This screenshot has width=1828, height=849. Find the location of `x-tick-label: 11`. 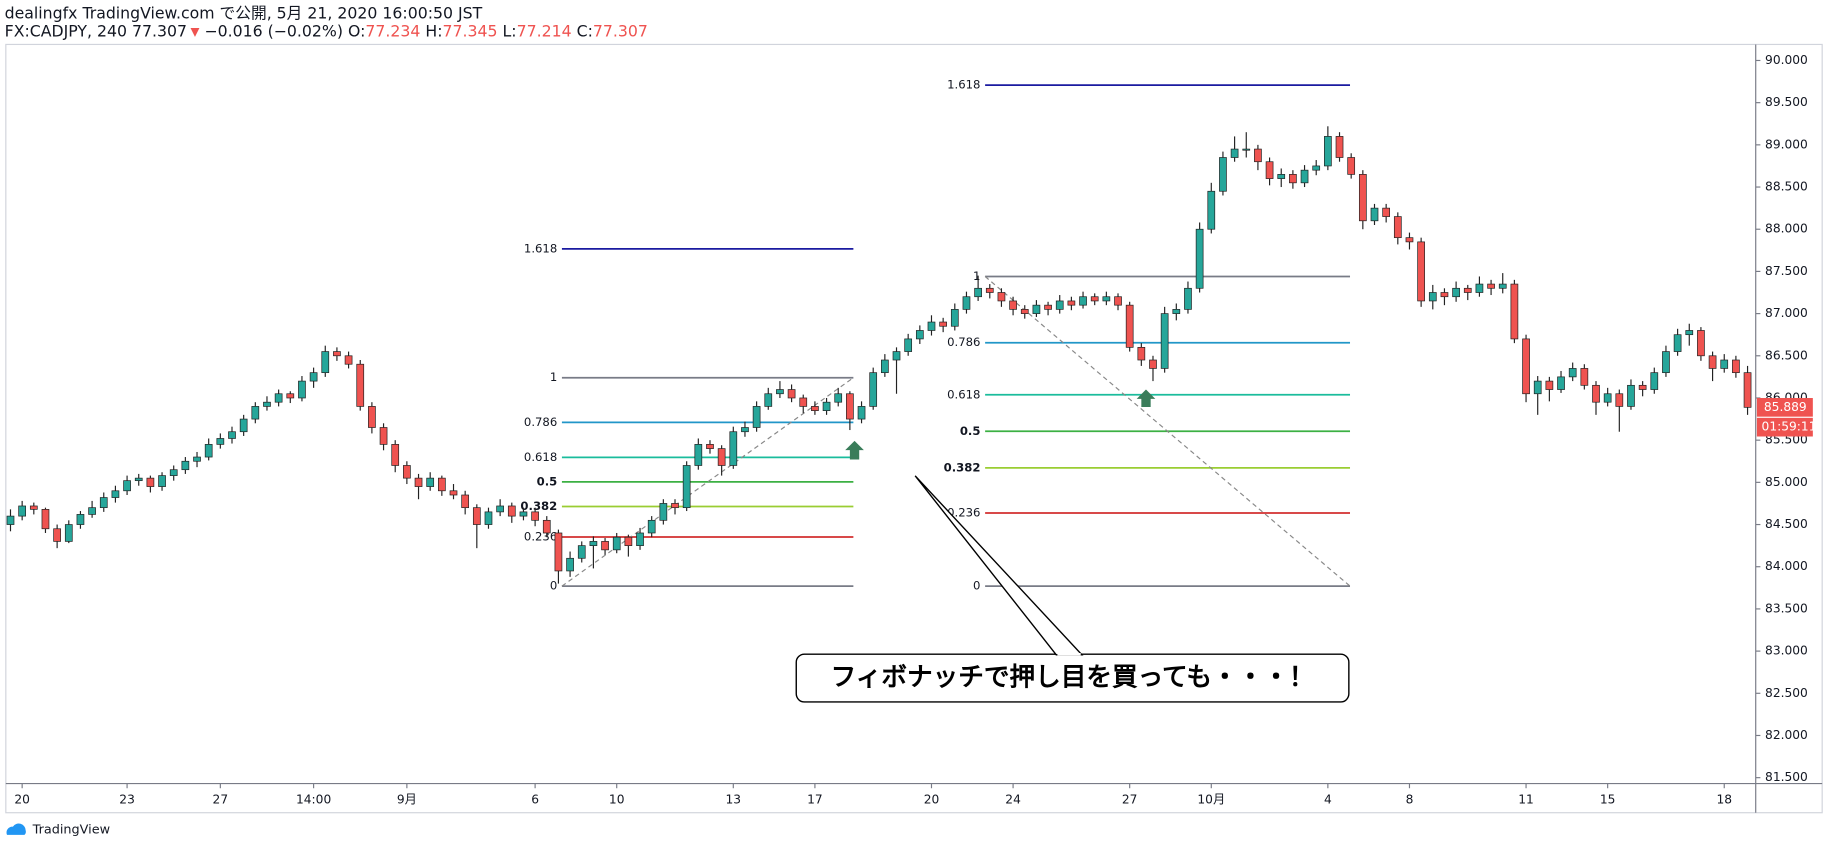

x-tick-label: 11 is located at coordinates (1526, 799).